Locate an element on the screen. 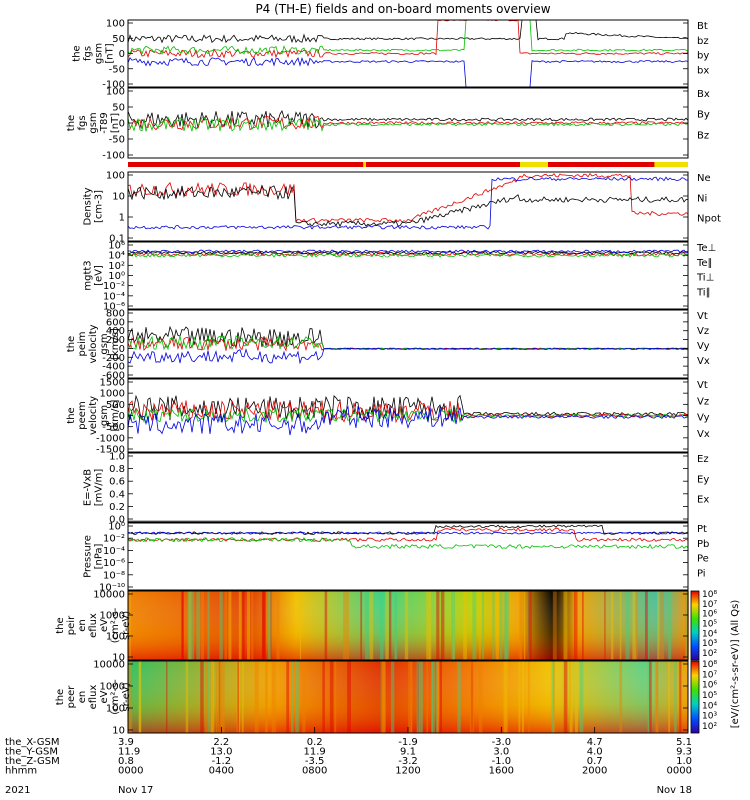 The height and width of the screenshot is (800, 750). x-row-value: 2.2 is located at coordinates (221, 742).